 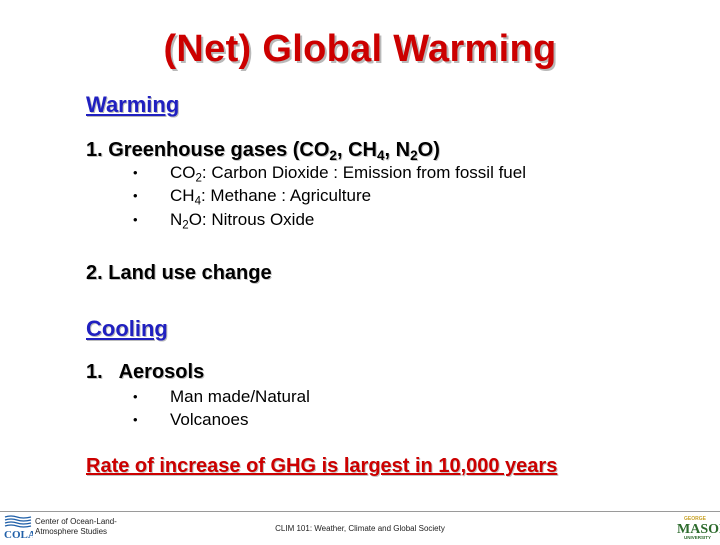 What do you see at coordinates (71, 531) in the screenshot?
I see `institution-line: Atmosphere Studies` at bounding box center [71, 531].